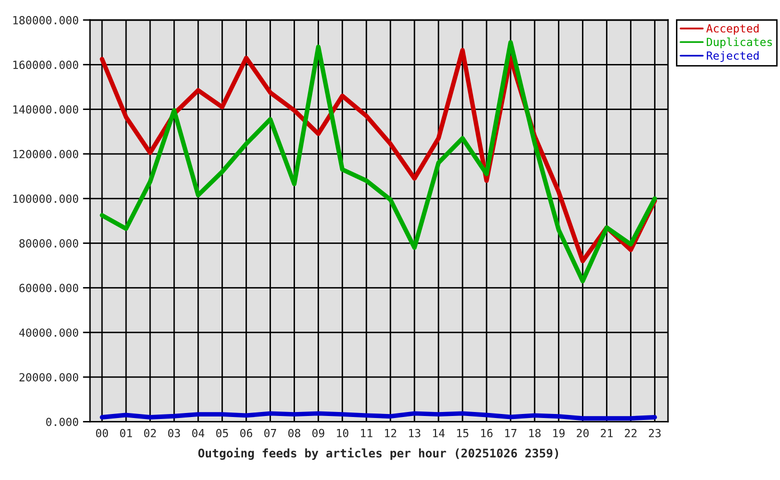  What do you see at coordinates (174, 433) in the screenshot?
I see `x-tick-label: 03` at bounding box center [174, 433].